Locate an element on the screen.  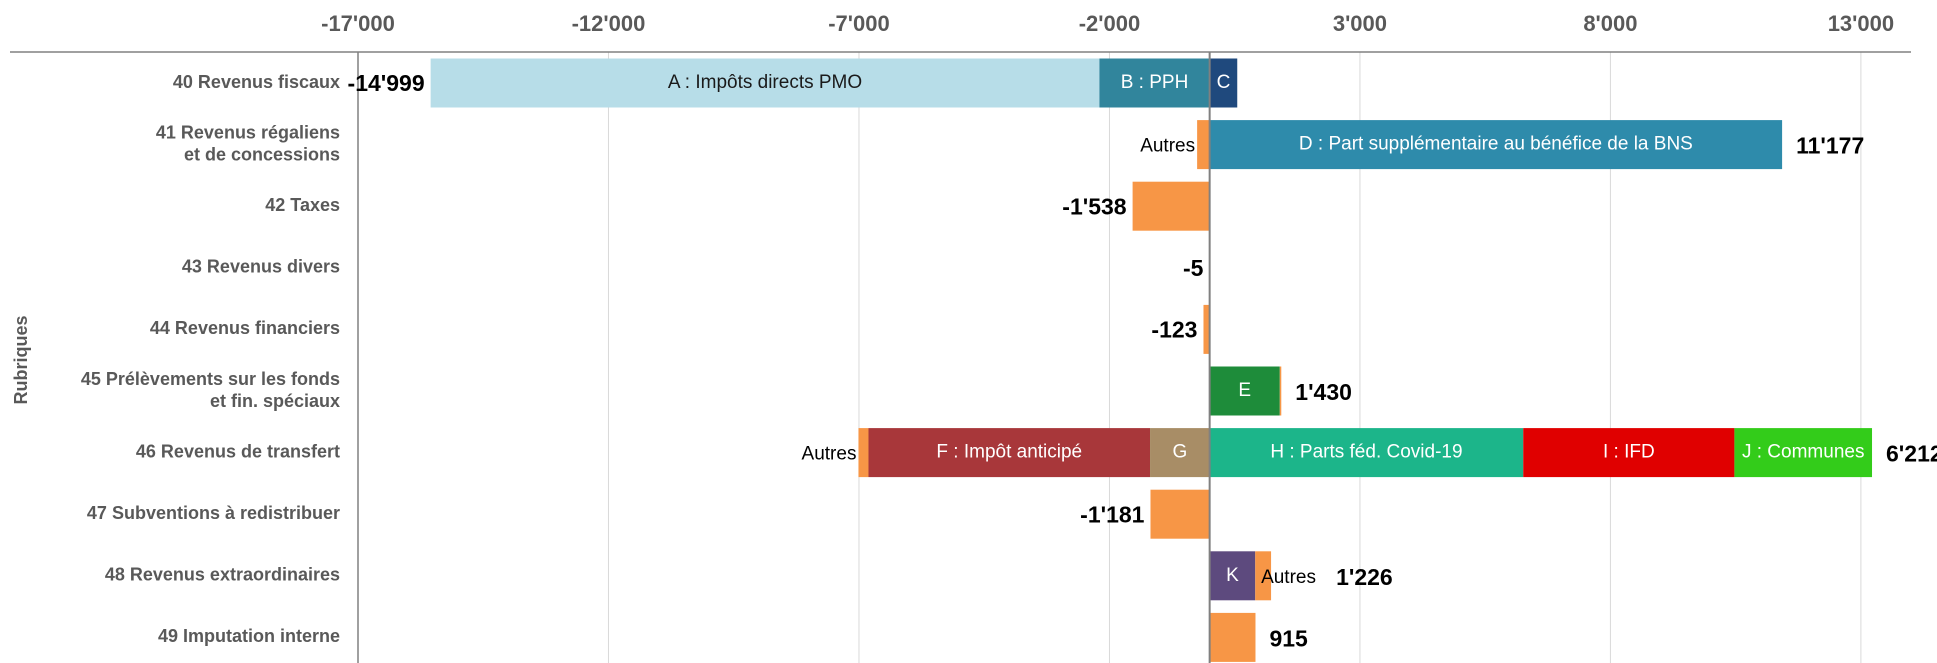
total-label: 1'430 is located at coordinates (1323, 392).